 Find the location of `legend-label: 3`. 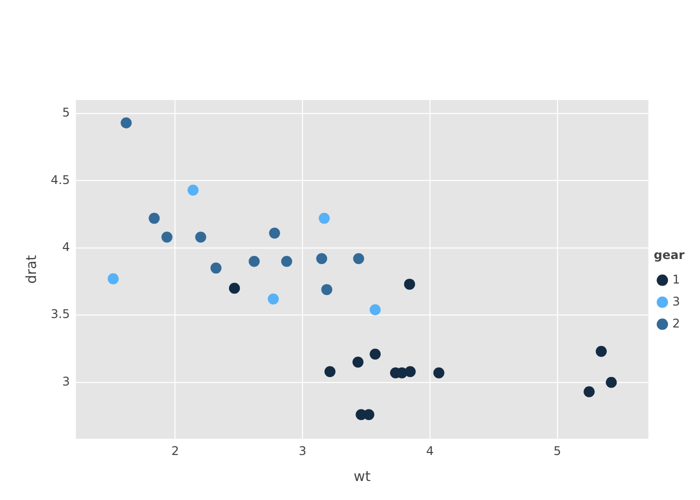

legend-label: 3 is located at coordinates (676, 301).